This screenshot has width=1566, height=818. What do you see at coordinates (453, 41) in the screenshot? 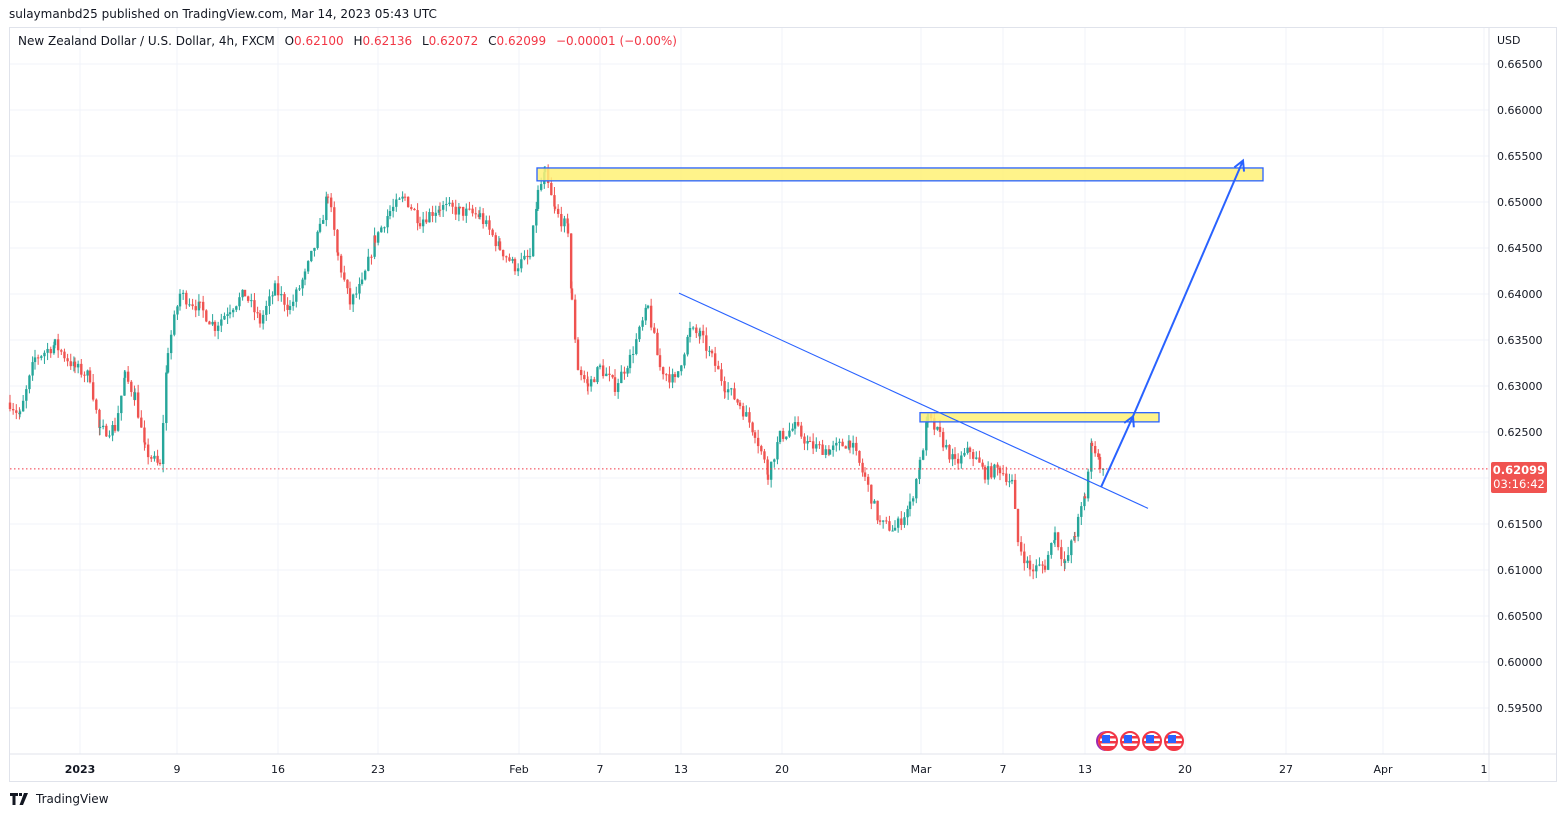
I see `low-value: 0.62072` at bounding box center [453, 41].